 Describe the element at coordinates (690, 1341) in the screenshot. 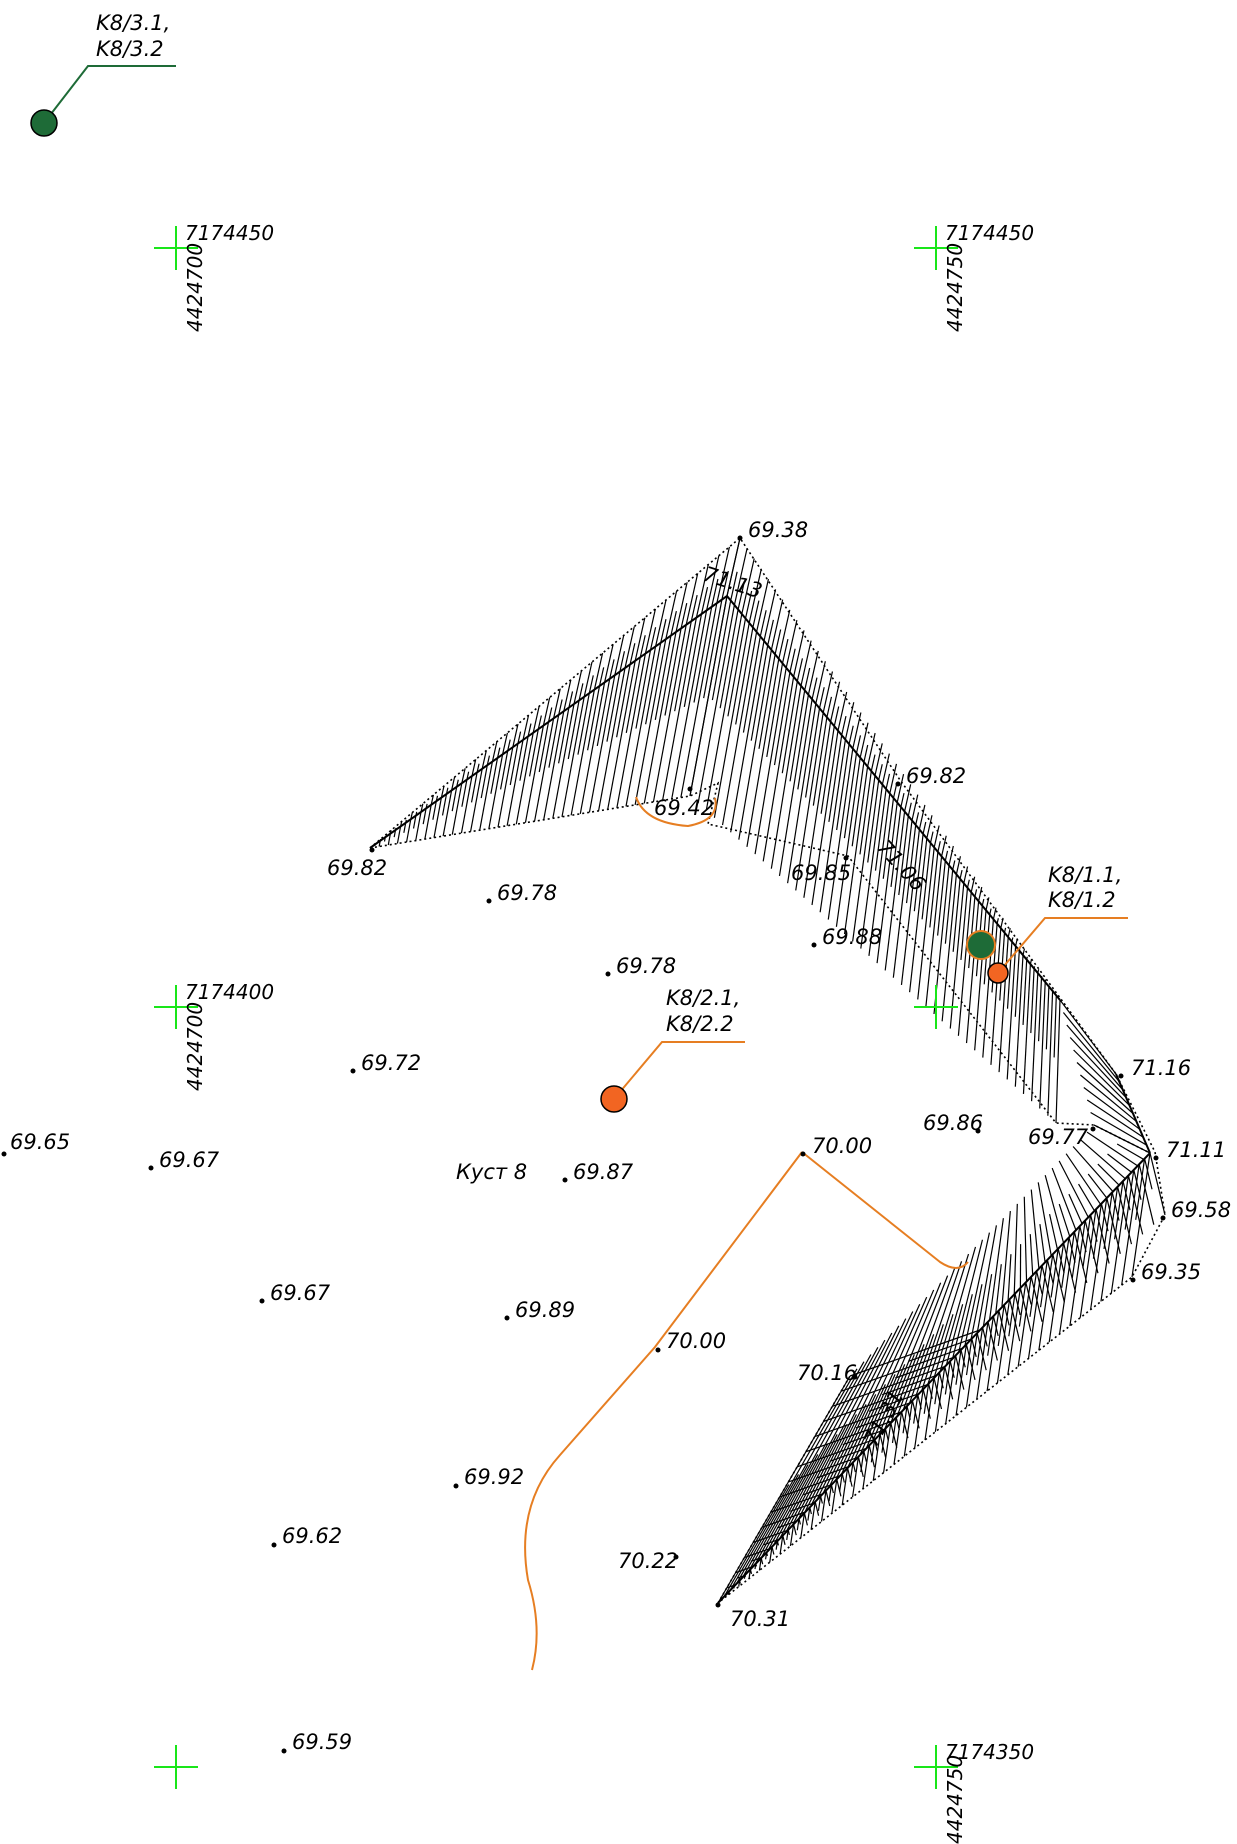

I see `spot-elevation: 70.00` at that location.